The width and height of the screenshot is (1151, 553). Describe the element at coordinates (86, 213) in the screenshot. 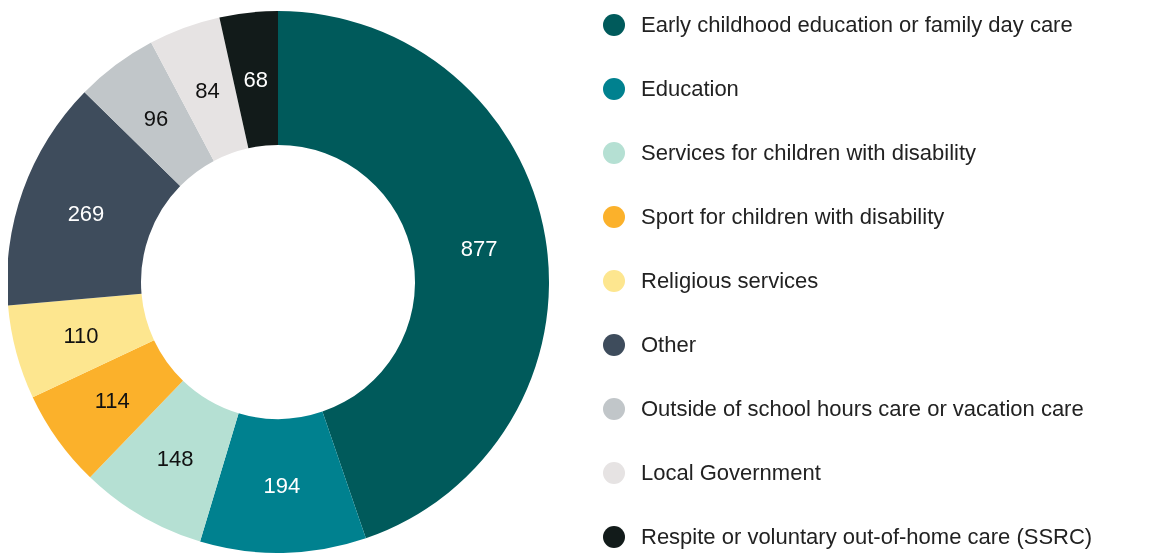

I see `data-label: 269` at that location.